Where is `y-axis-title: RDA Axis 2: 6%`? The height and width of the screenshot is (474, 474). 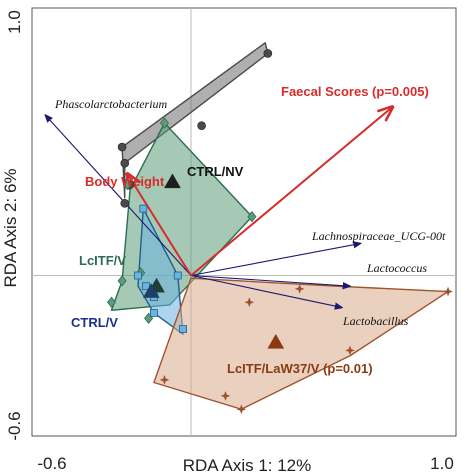 y-axis-title: RDA Axis 2: 6% is located at coordinates (10, 227).